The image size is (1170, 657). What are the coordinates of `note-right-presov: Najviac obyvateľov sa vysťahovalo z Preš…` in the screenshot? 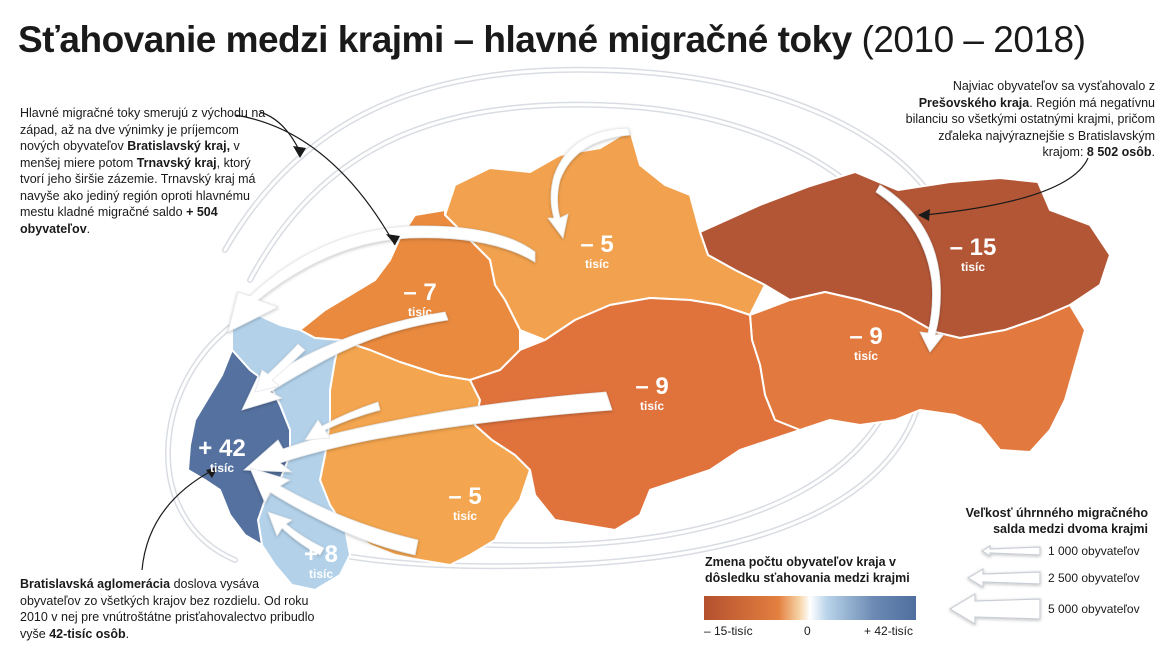 It's located at (1030, 119).